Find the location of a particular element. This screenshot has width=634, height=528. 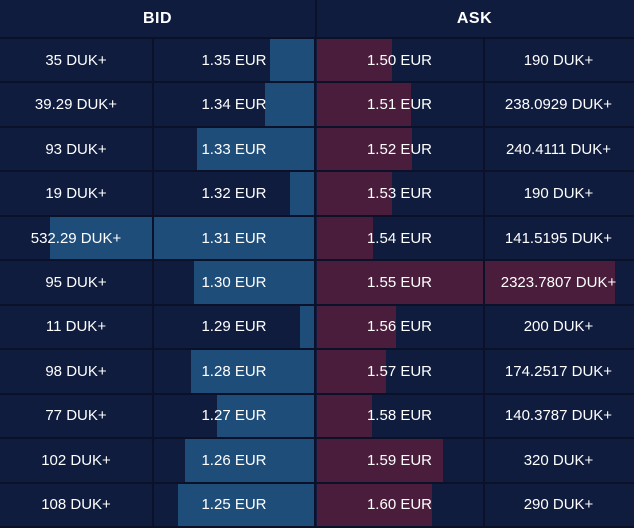

bid-price: 1.32 EUR is located at coordinates (235, 193).